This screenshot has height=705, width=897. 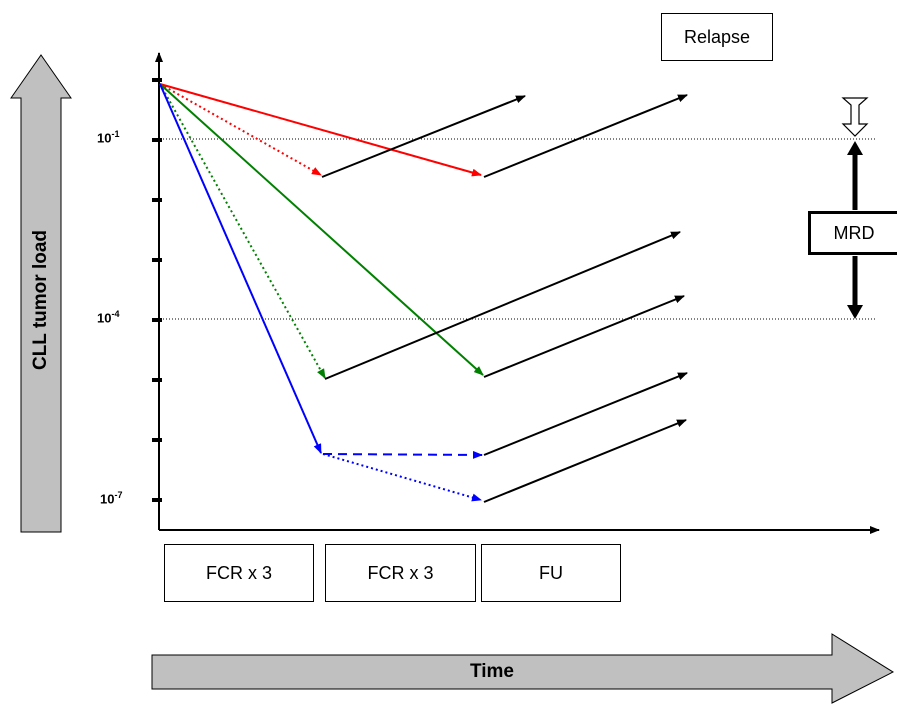 I want to click on y-tick-label: 10⁻⁷, so click(x=111, y=498).